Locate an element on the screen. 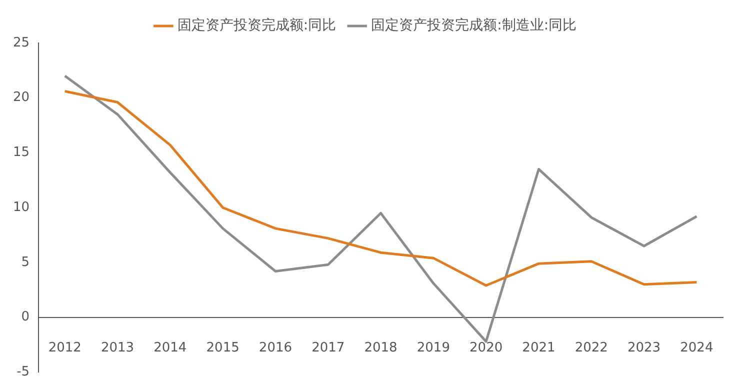  x-tick-label: 2021 is located at coordinates (539, 348).